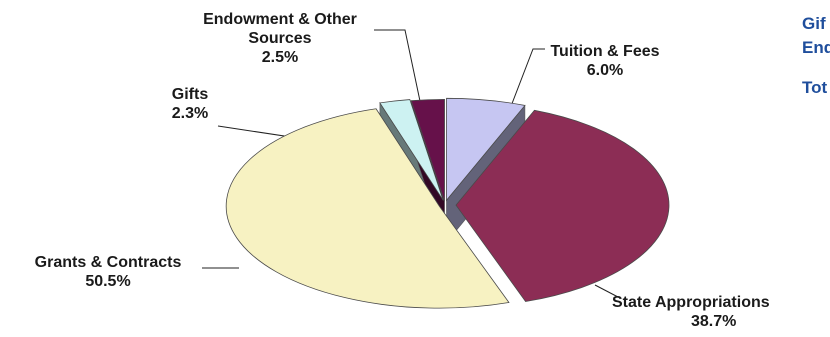 The image size is (830, 337). What do you see at coordinates (605, 61) in the screenshot?
I see `label-tuition: Tuition & Fees 6.0%` at bounding box center [605, 61].